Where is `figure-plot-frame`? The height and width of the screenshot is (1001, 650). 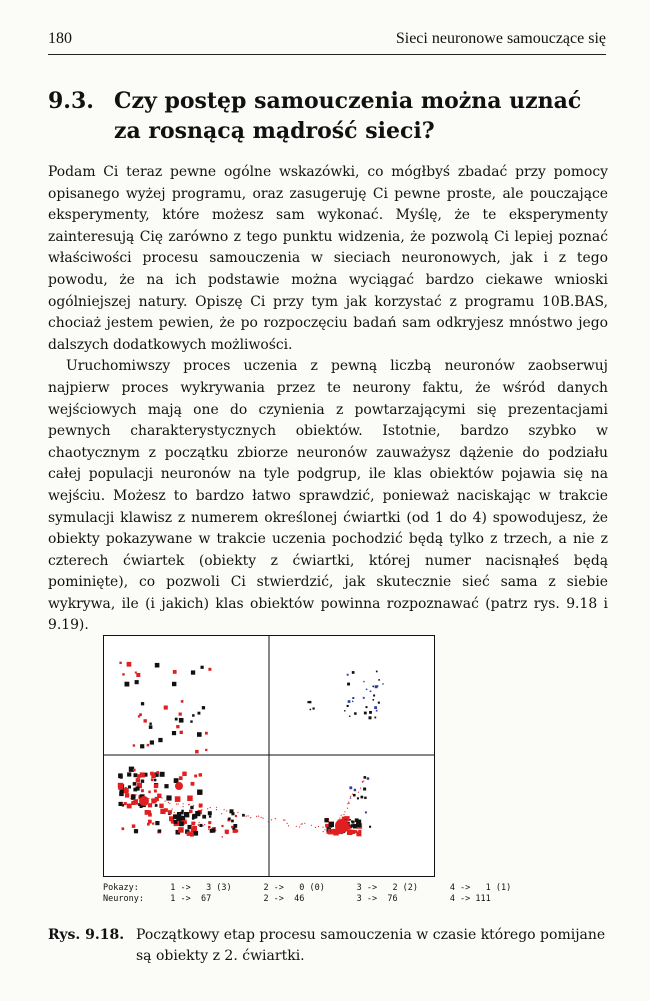 figure-plot-frame is located at coordinates (269, 756).